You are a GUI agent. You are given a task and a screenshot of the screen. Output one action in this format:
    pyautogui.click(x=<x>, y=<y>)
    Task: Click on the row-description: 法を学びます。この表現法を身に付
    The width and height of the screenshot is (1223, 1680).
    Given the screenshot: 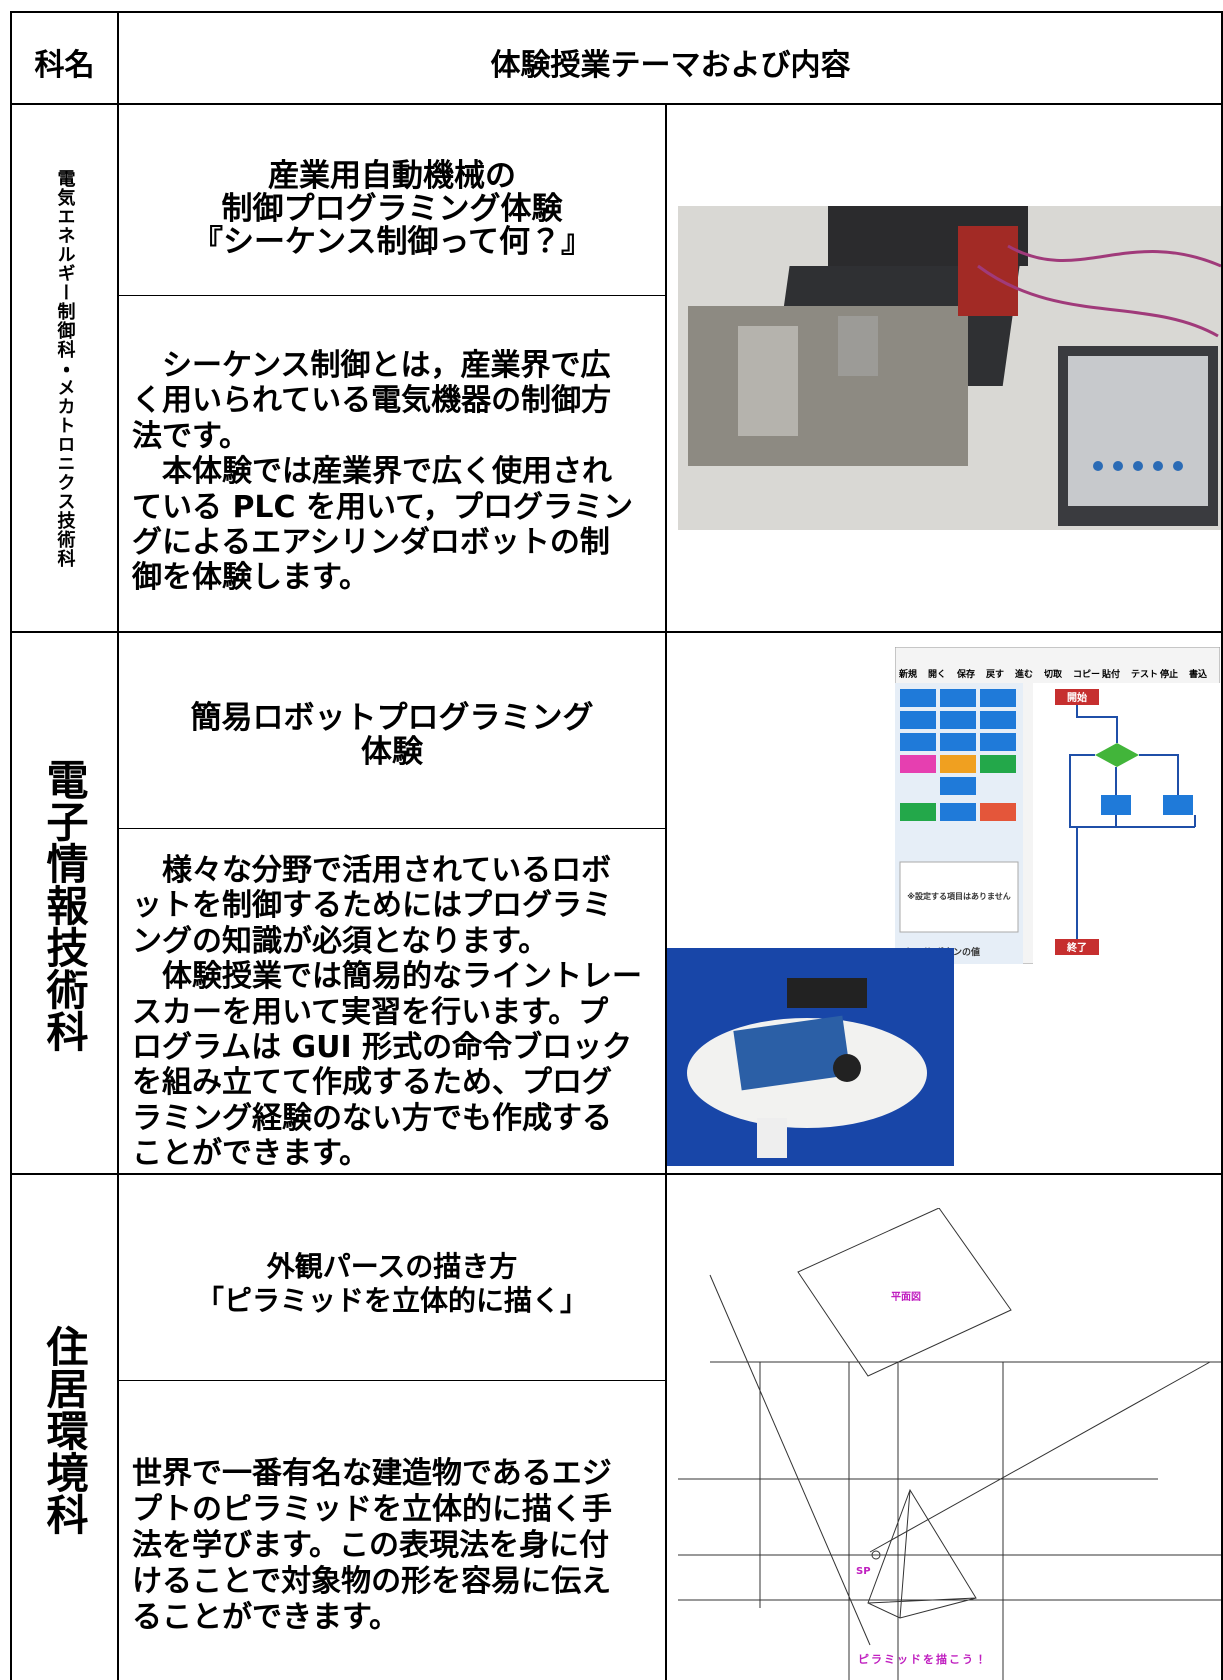 What is the action you would take?
    pyautogui.click(x=370, y=1545)
    